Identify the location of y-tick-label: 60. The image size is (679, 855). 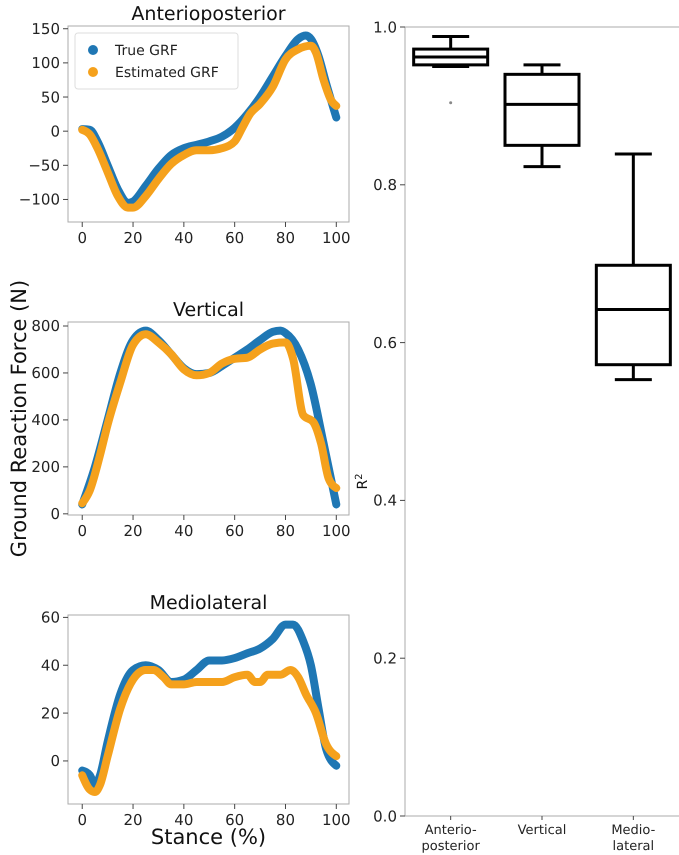
(50, 617).